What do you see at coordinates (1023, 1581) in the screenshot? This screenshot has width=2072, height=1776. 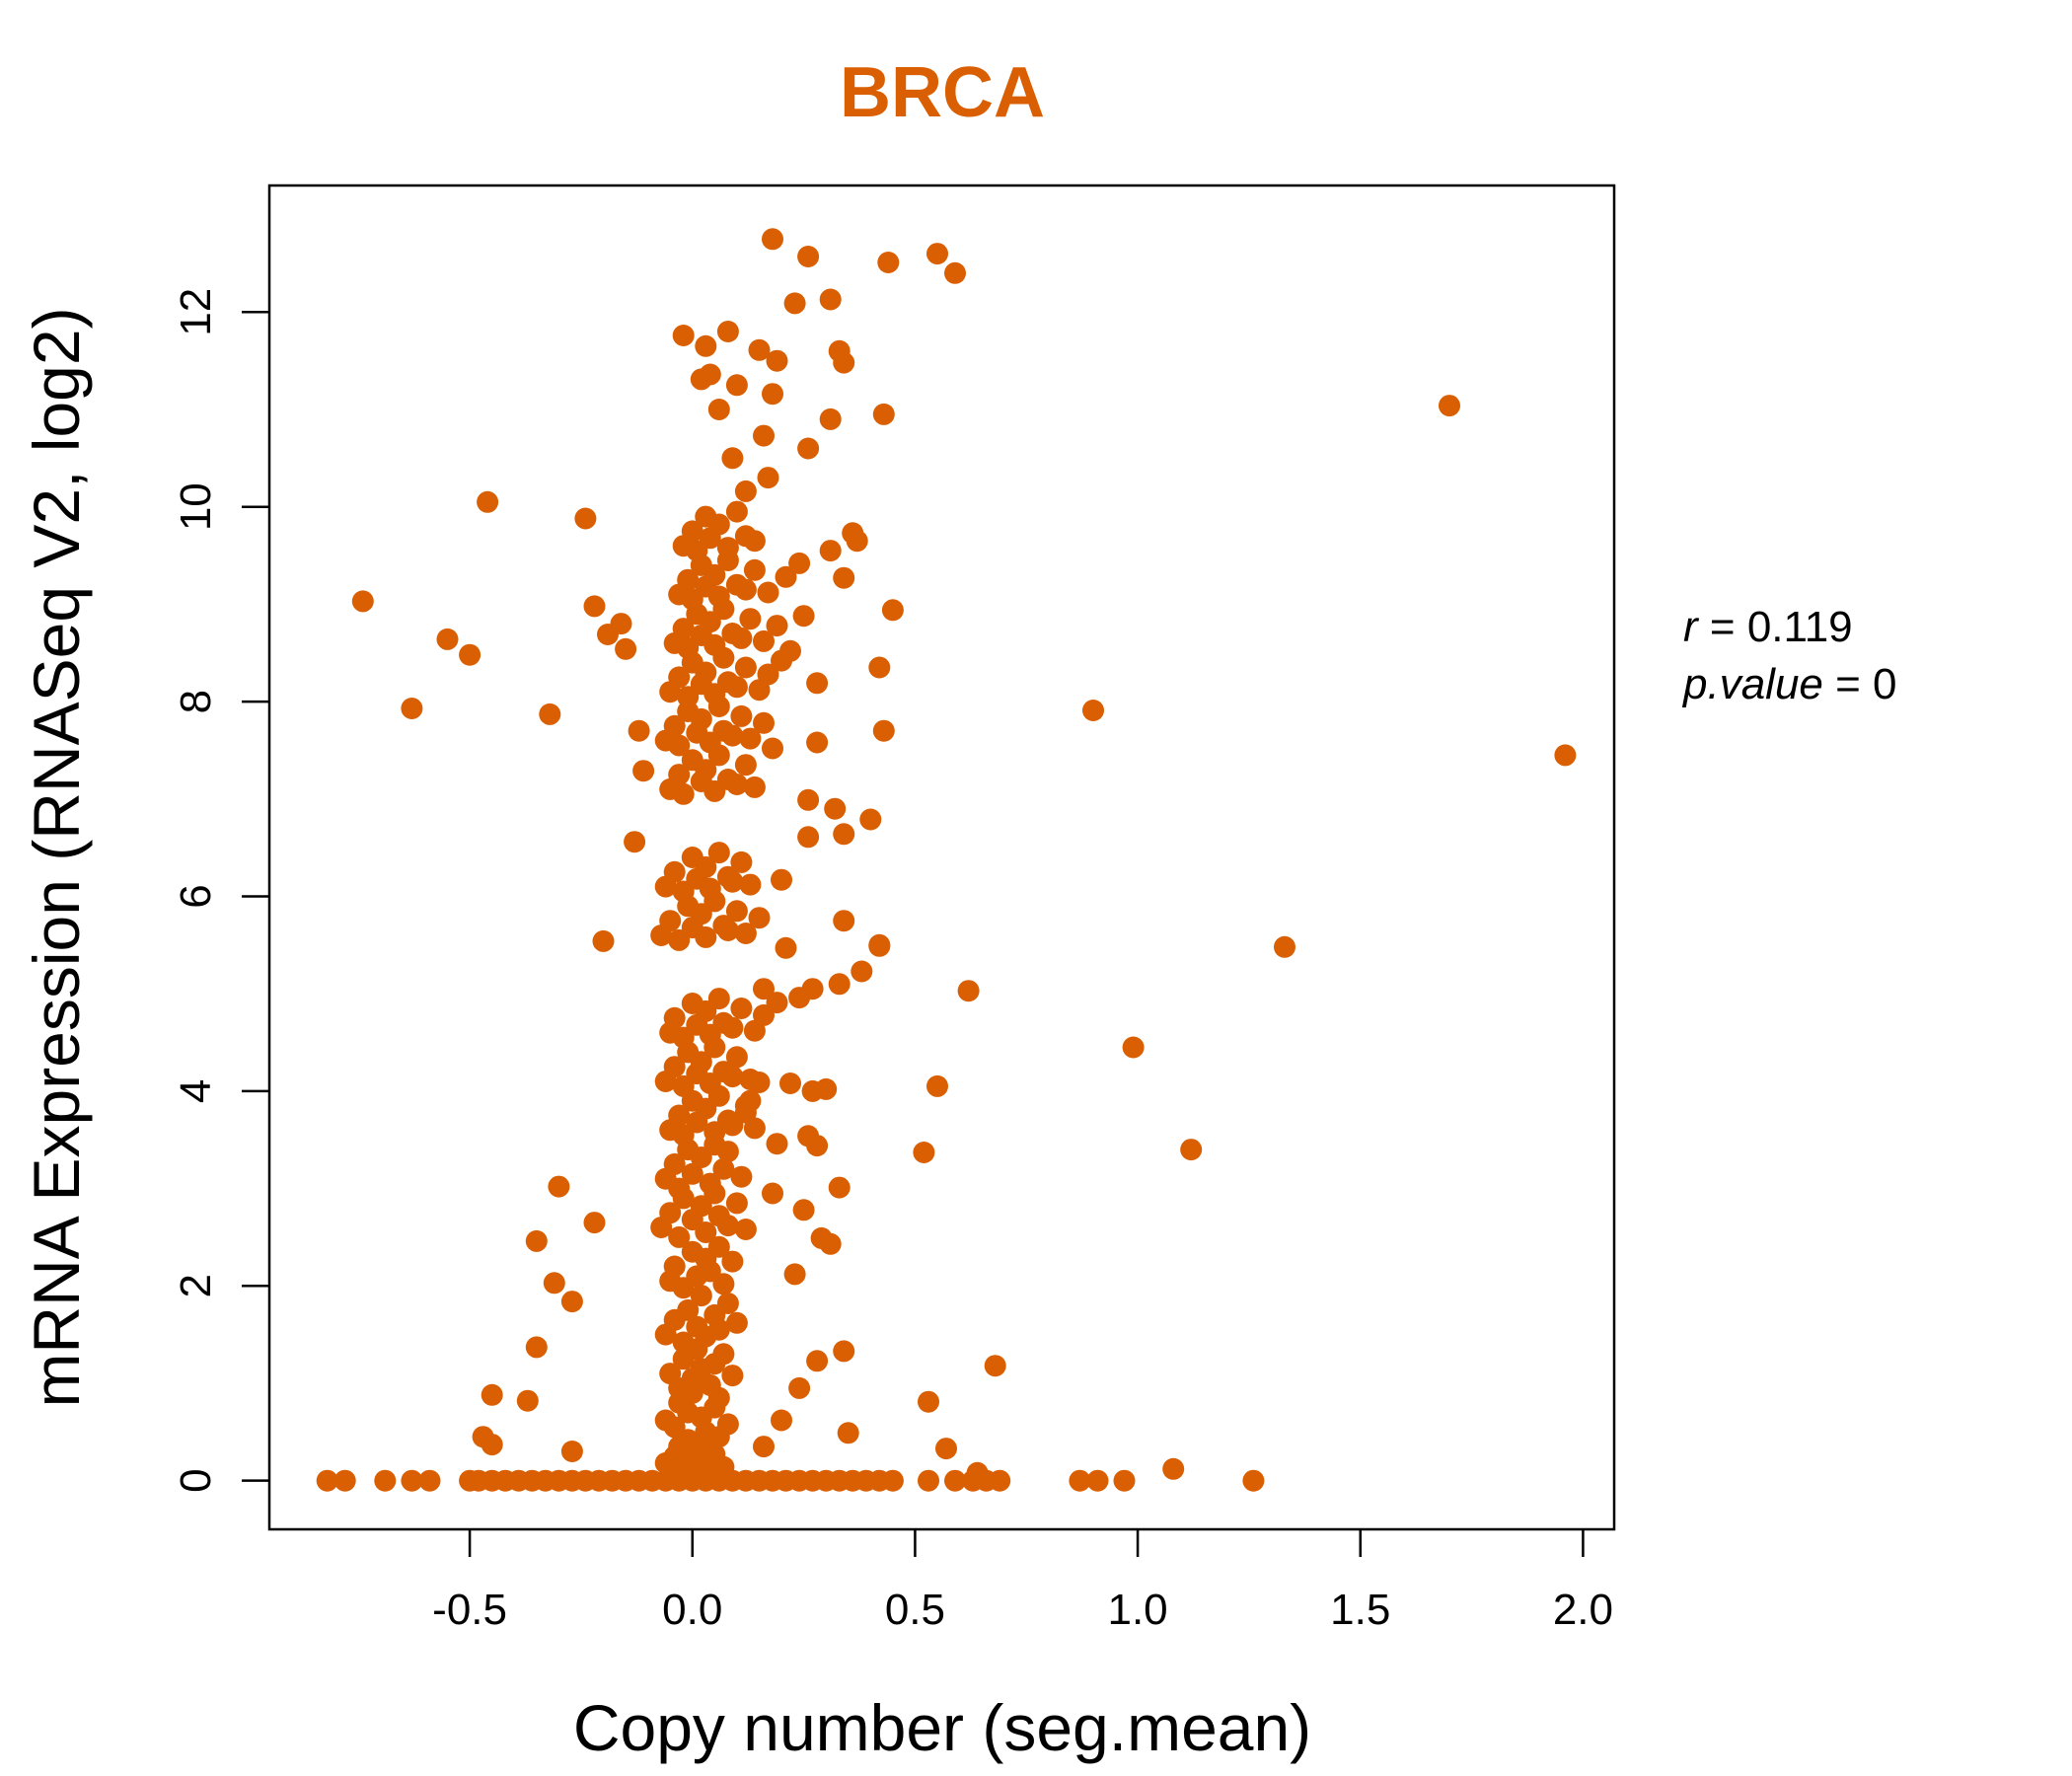 I see `x-axis: -0.5 0.0 0.5 1.0 1.5 2.0` at bounding box center [1023, 1581].